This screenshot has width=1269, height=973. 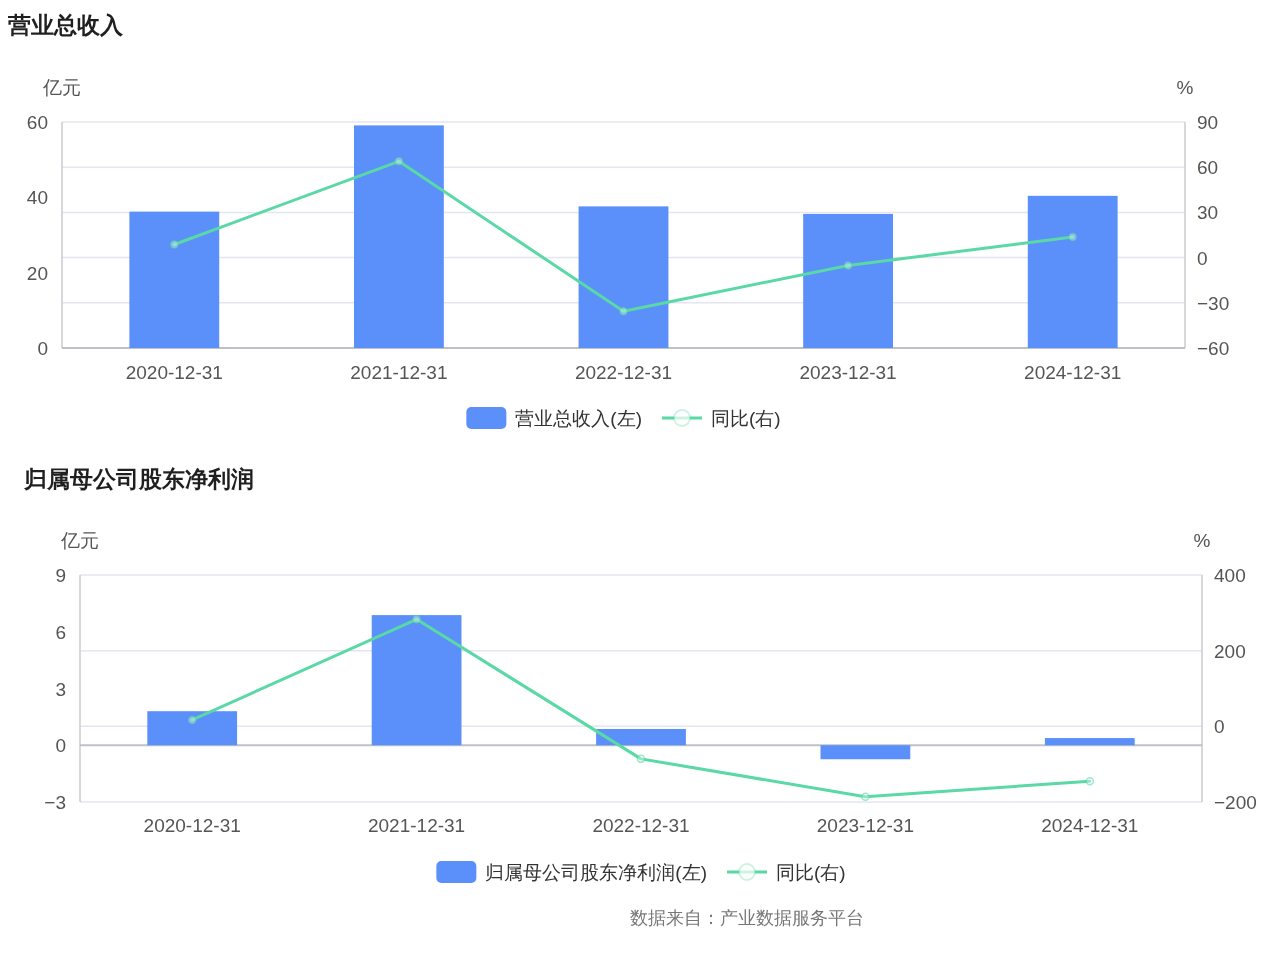 What do you see at coordinates (1208, 168) in the screenshot?
I see `y2-tick-label: 60` at bounding box center [1208, 168].